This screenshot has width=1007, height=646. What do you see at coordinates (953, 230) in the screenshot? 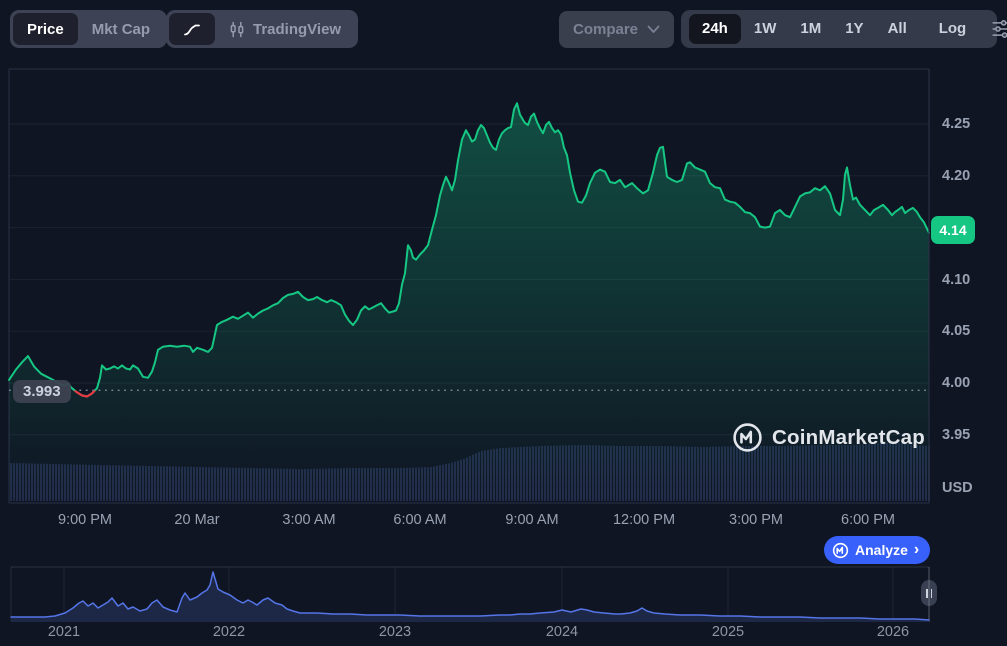
I see `current-price-badge: 4.14` at bounding box center [953, 230].